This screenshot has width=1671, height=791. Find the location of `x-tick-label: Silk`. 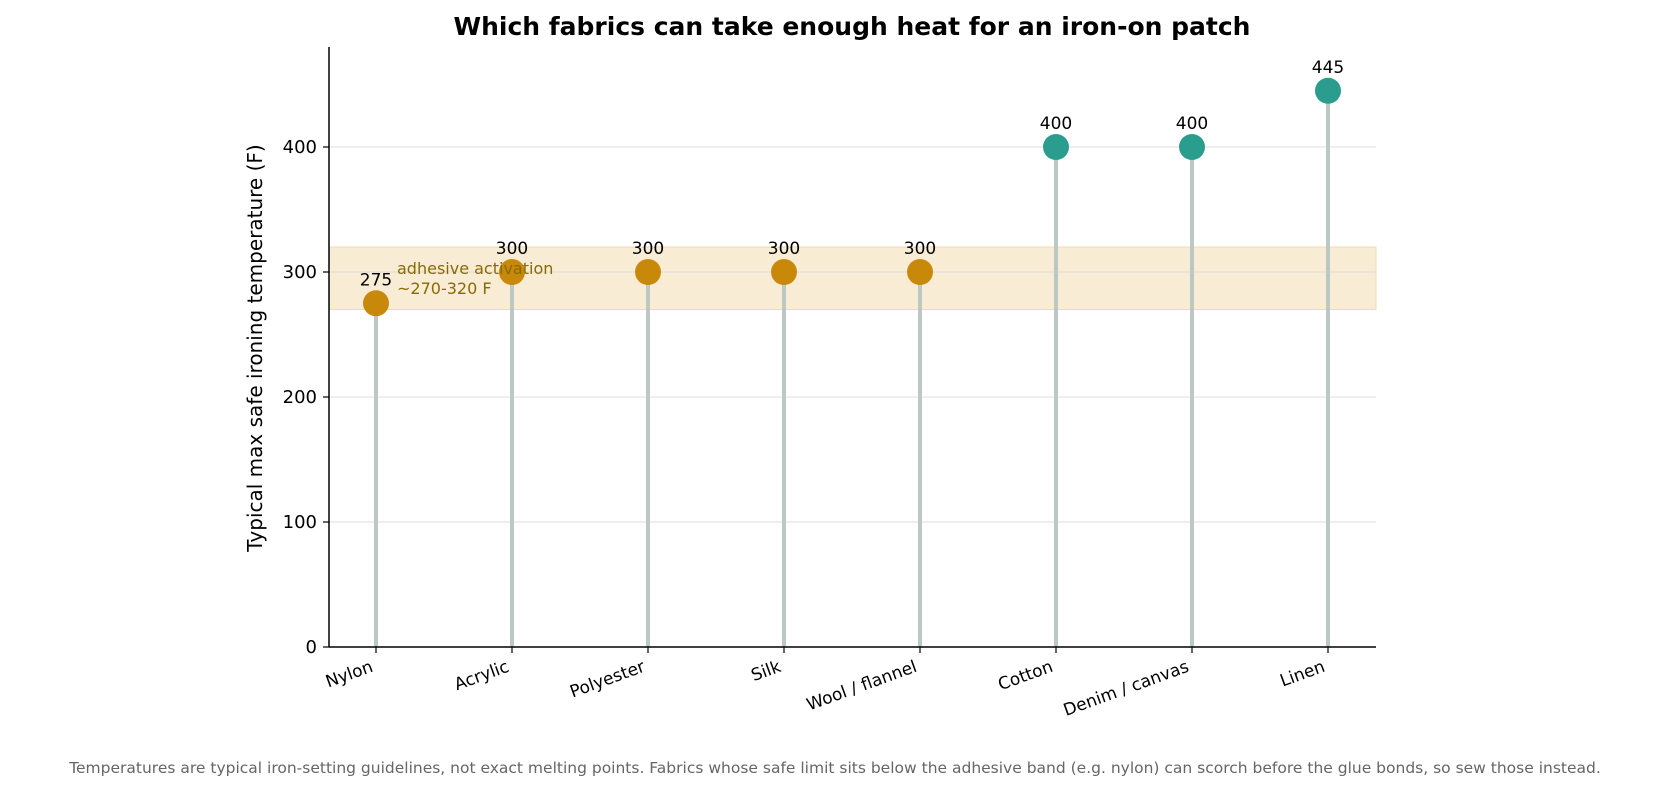

x-tick-label: Silk is located at coordinates (766, 671).